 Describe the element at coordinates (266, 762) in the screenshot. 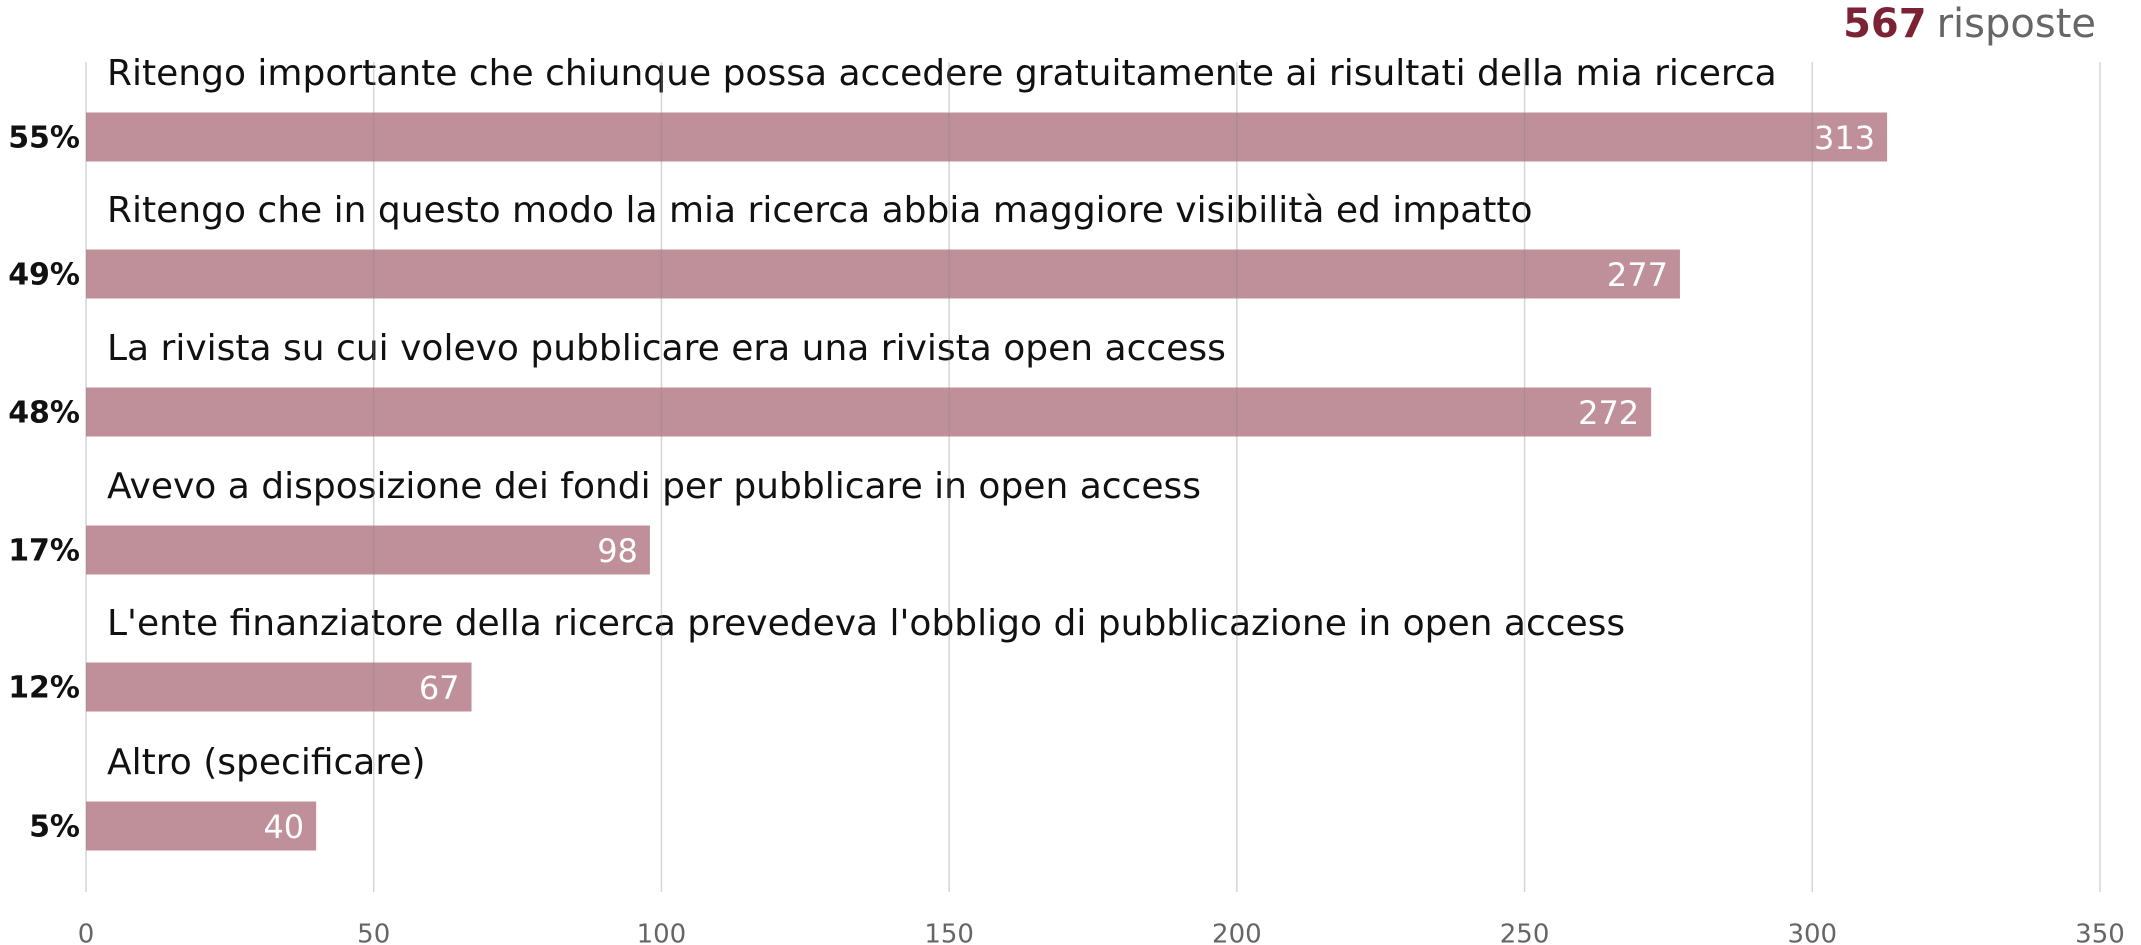

I see `category-label: Altro (specificare)` at that location.